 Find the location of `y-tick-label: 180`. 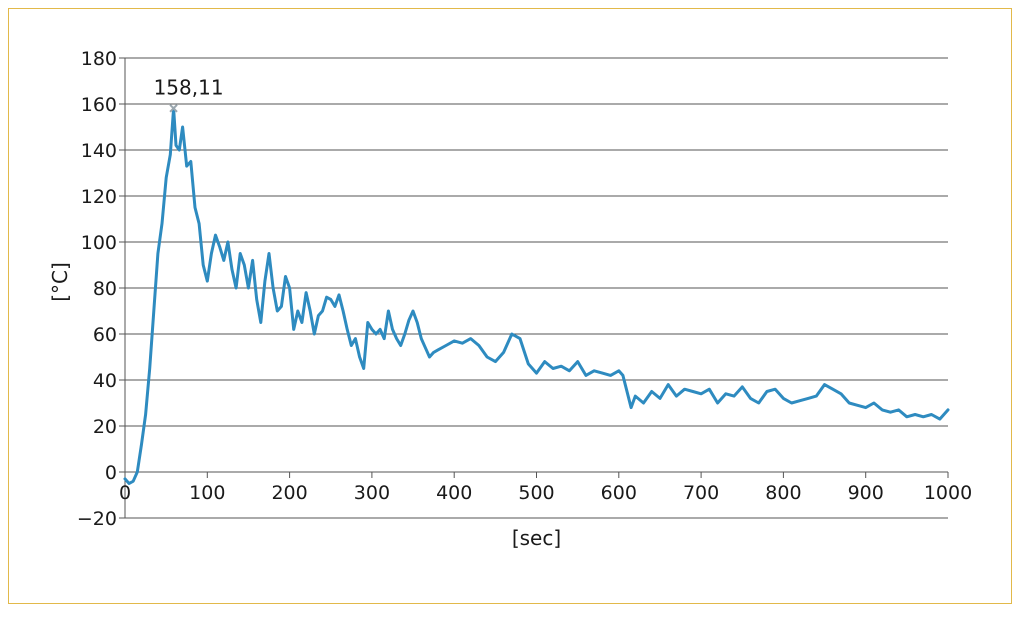

y-tick-label: 180 is located at coordinates (99, 59).